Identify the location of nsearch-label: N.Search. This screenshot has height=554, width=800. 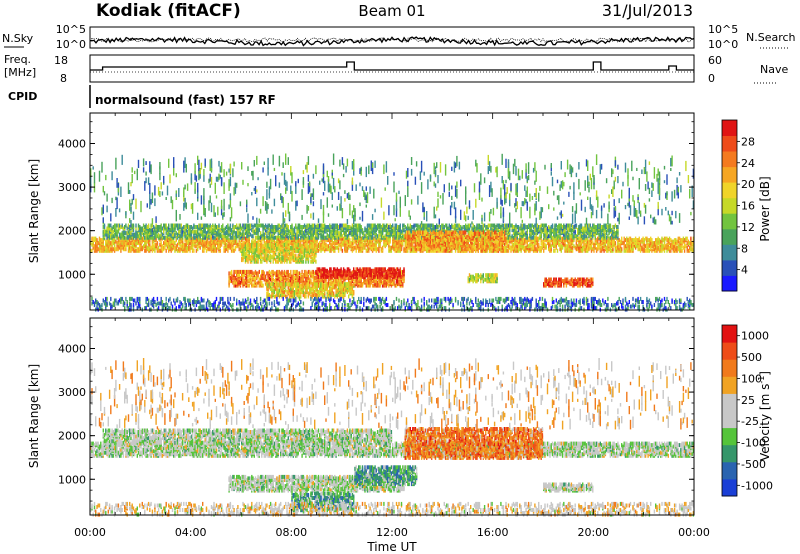
(771, 37).